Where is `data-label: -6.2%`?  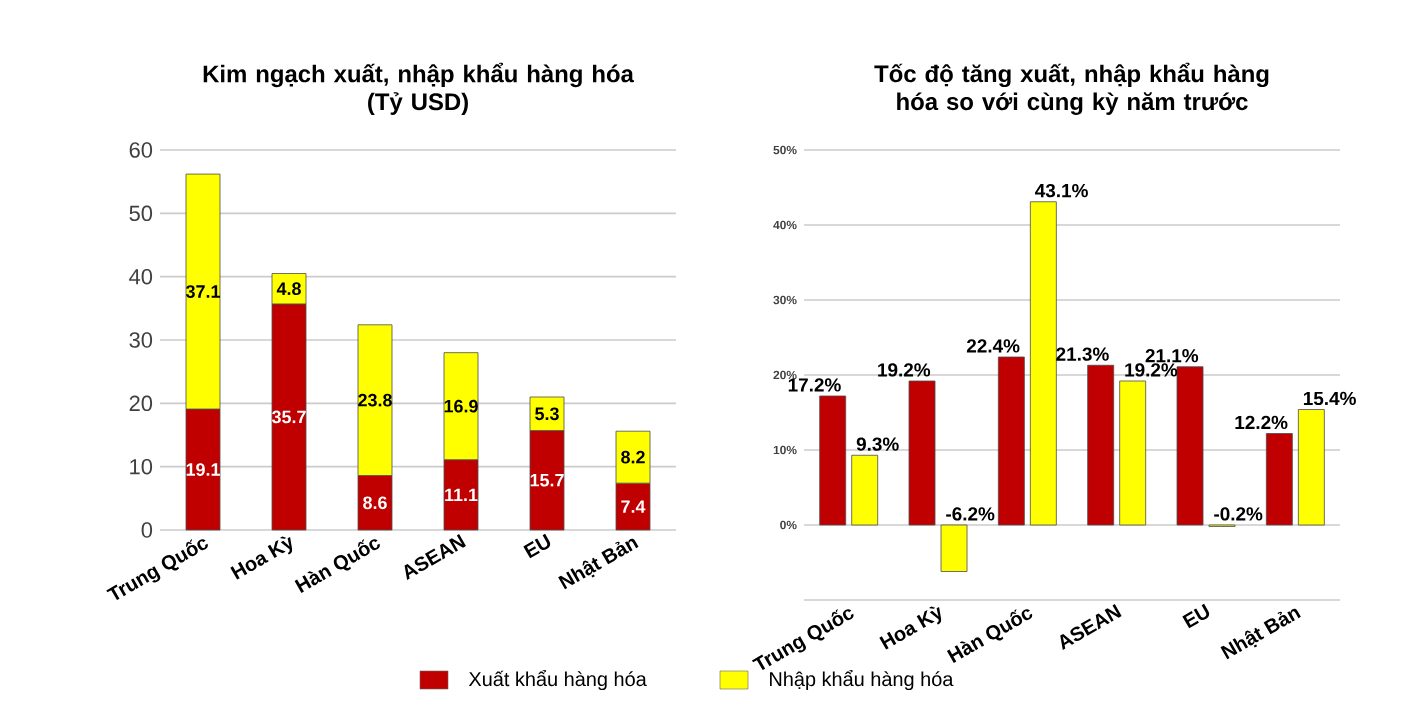 data-label: -6.2% is located at coordinates (970, 514).